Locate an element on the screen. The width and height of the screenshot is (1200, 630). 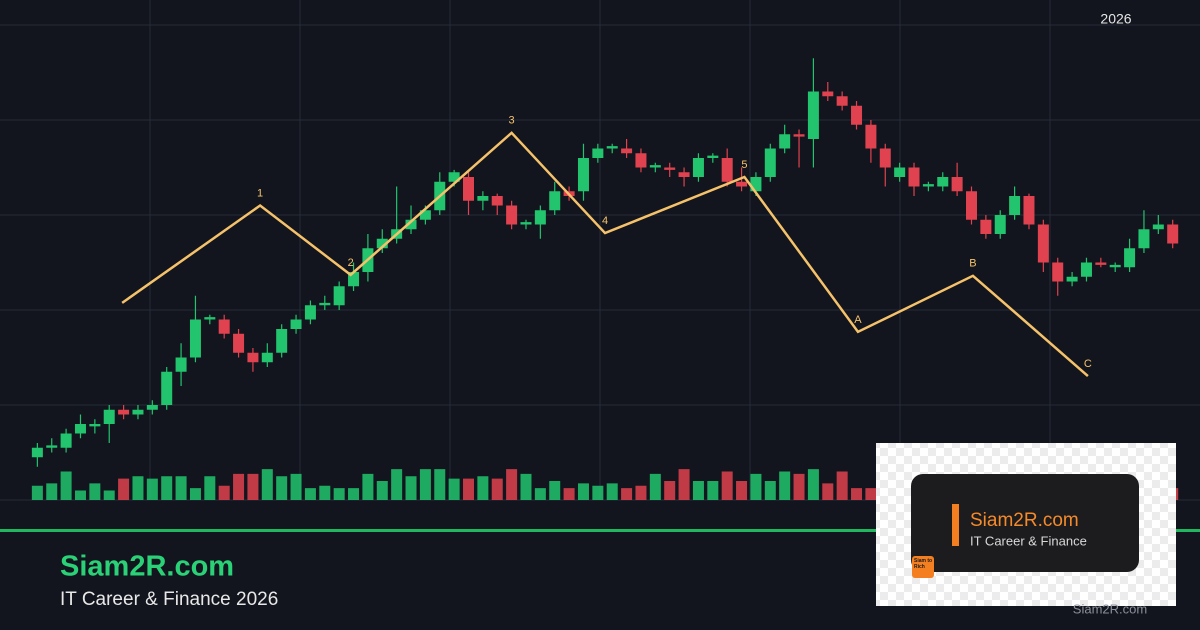
logo-name: Siam2R.com is located at coordinates (1024, 520).